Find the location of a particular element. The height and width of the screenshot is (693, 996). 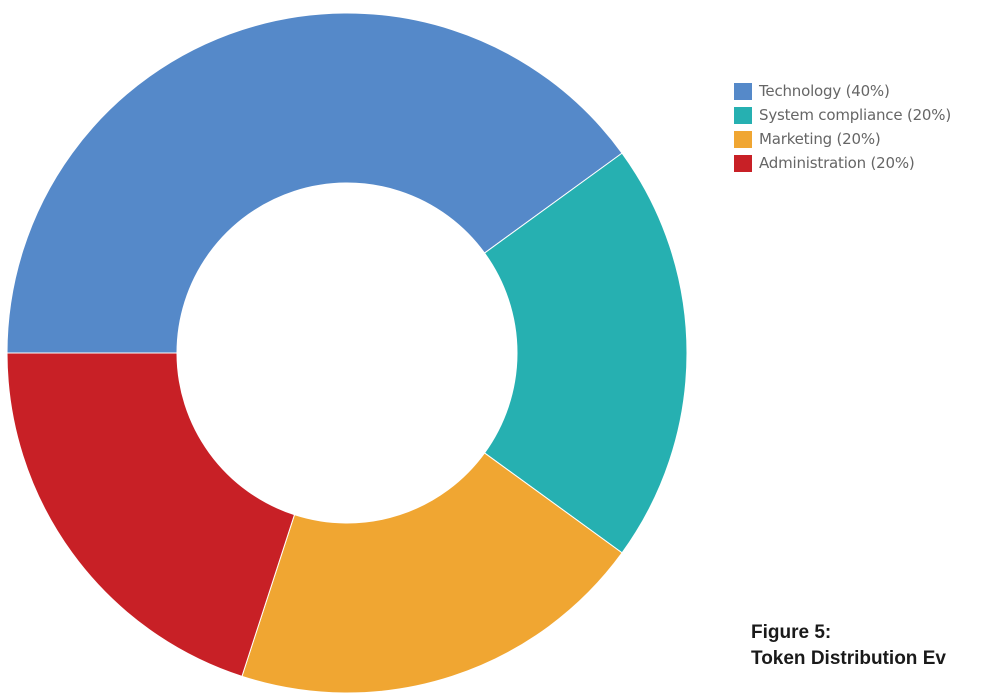

figure-title: Token Distribution Ev is located at coordinates (848, 658).